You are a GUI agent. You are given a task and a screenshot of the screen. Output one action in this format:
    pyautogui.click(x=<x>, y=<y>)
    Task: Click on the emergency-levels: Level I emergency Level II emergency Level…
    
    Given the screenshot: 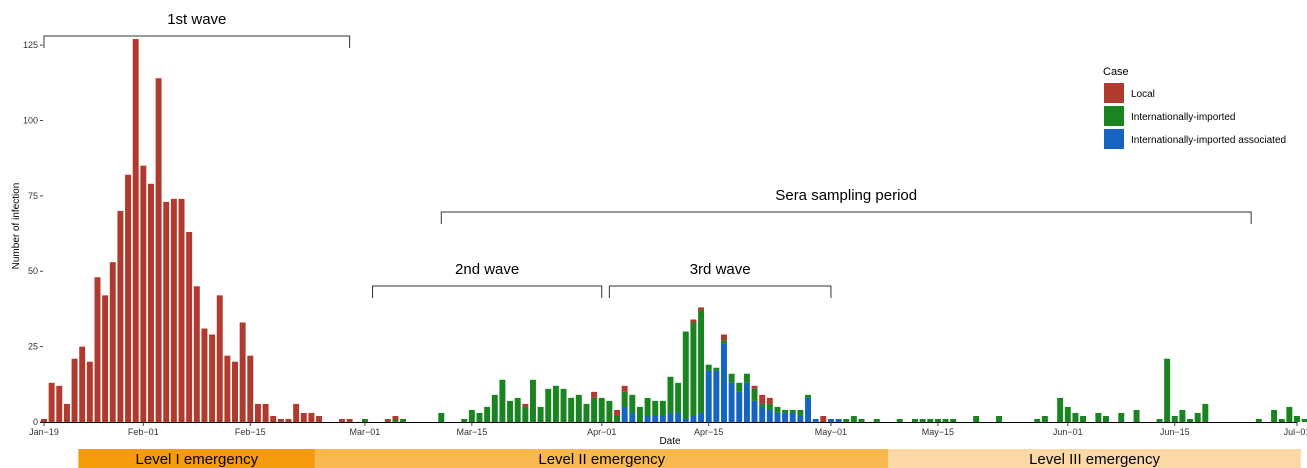 What is the action you would take?
    pyautogui.click(x=689, y=458)
    